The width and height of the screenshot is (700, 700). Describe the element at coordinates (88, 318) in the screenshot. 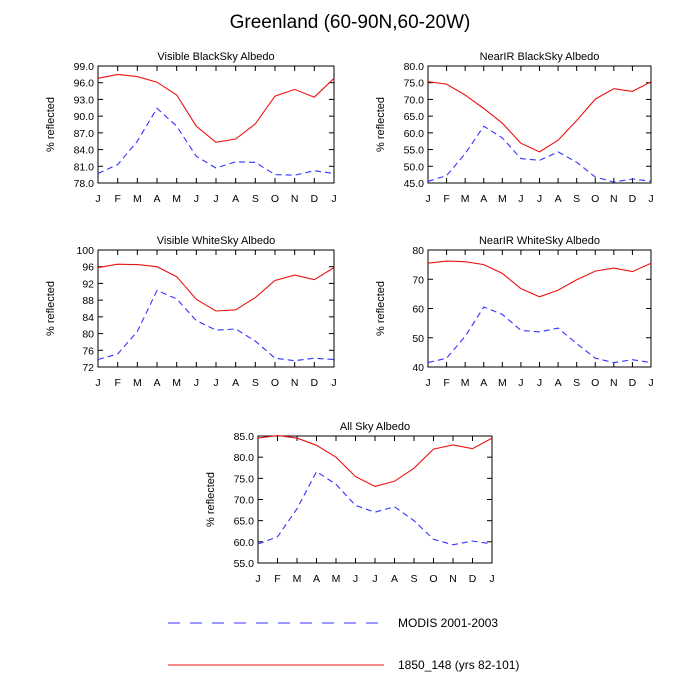

I see `y-tick-label: 84` at that location.